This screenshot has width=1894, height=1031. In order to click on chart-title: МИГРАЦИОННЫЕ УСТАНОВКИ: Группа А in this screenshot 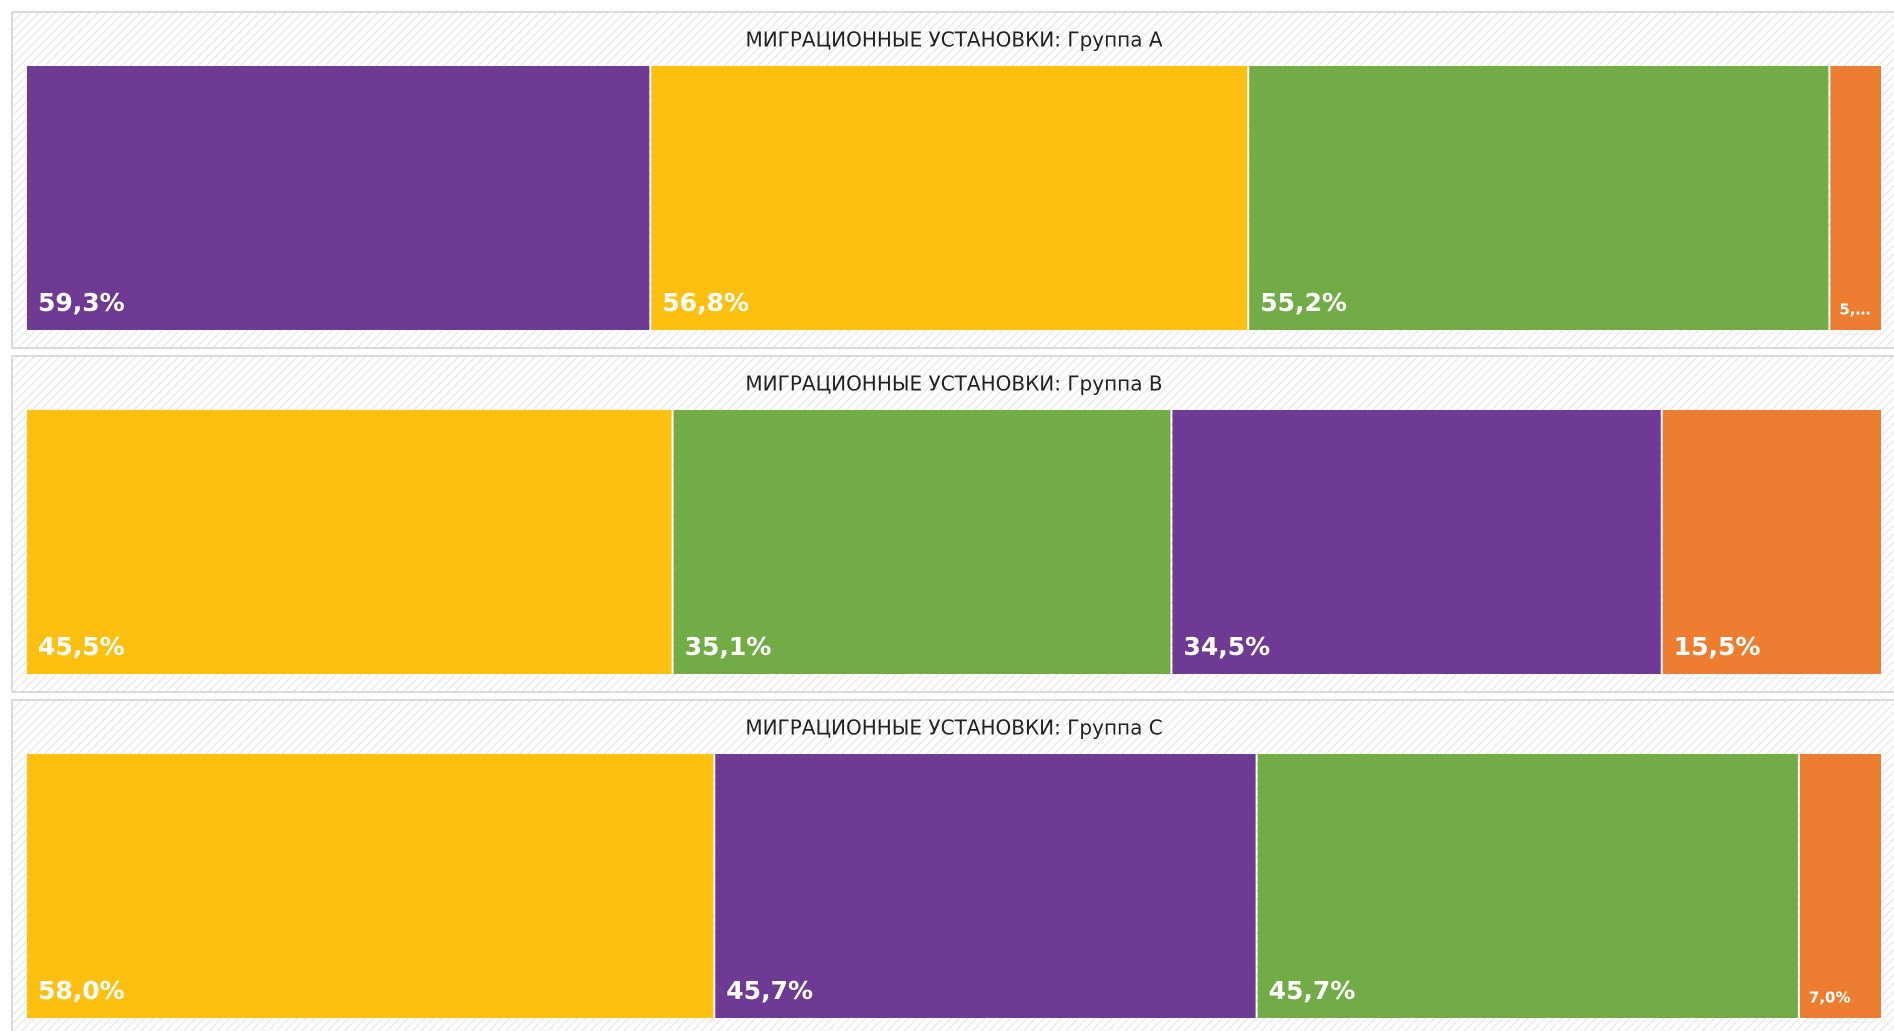, I will do `click(953, 40)`.